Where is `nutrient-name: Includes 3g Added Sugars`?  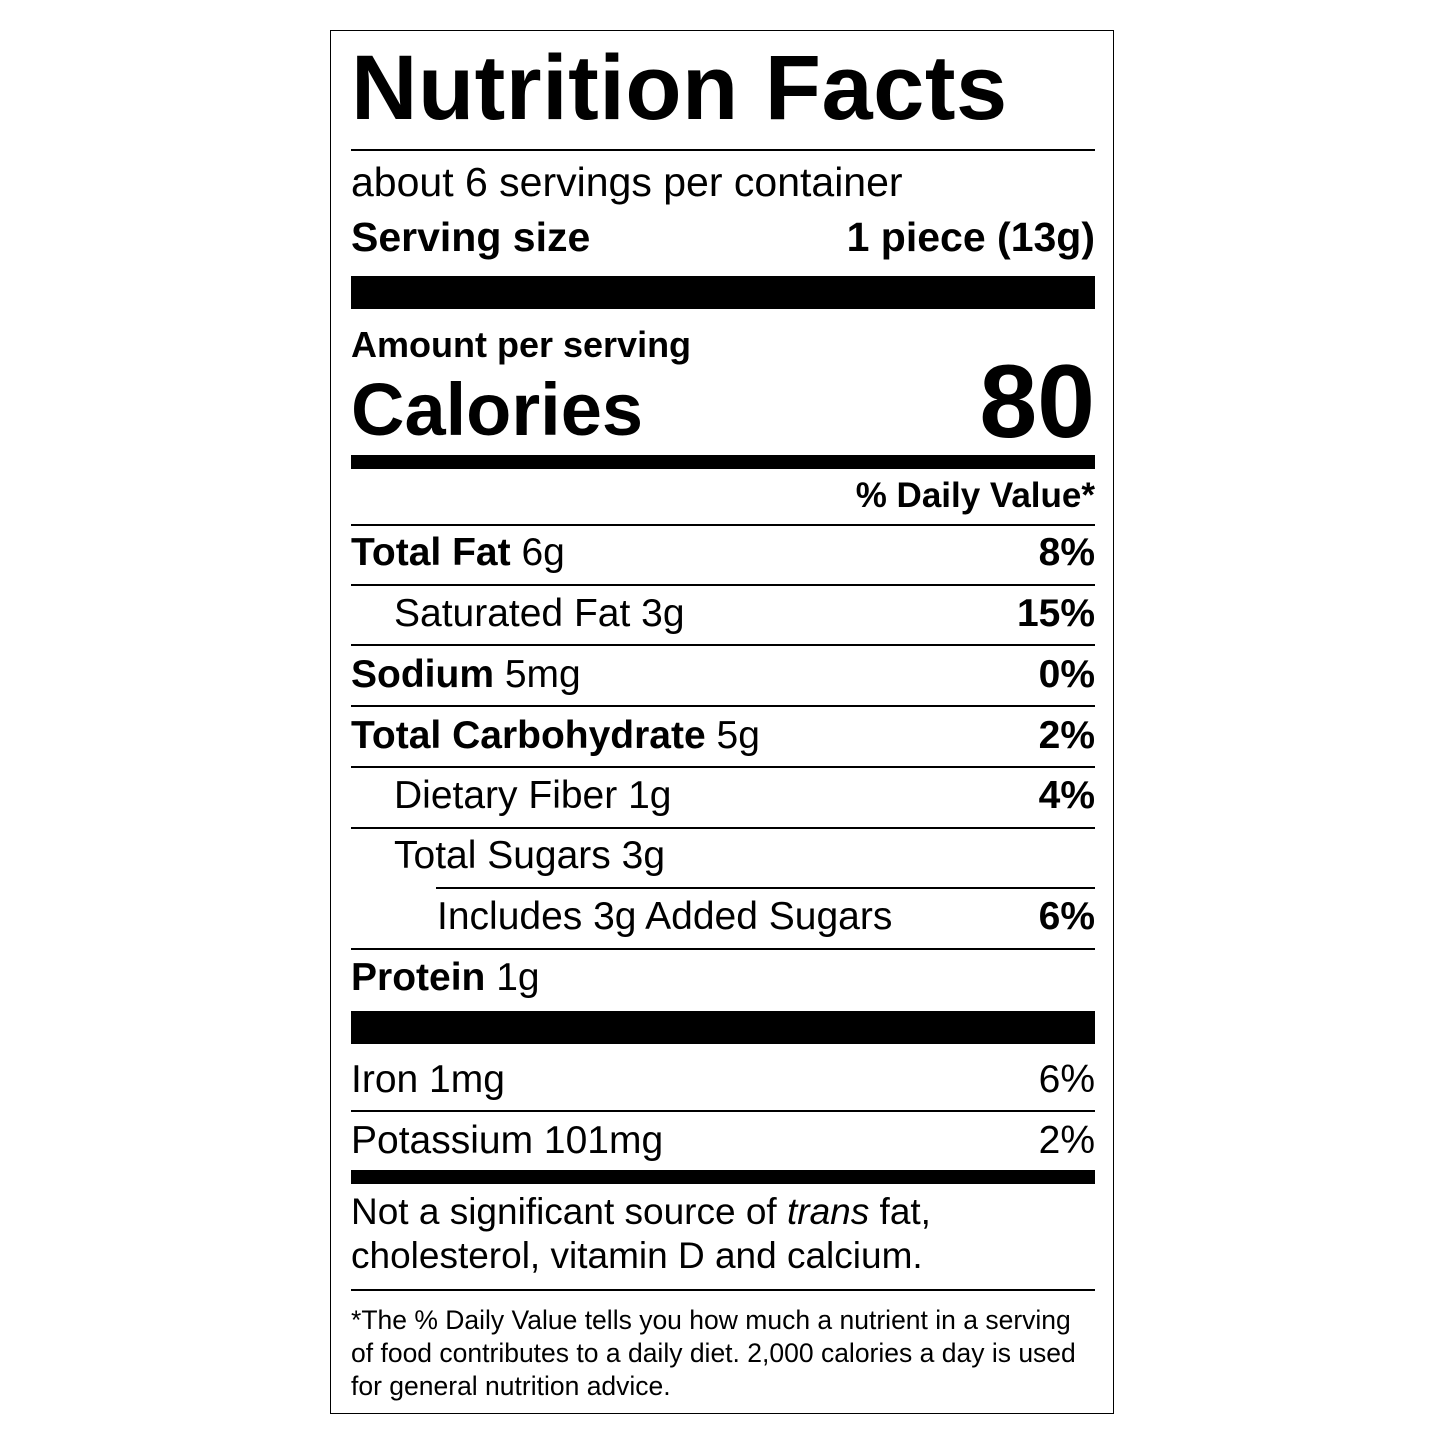 nutrient-name: Includes 3g Added Sugars is located at coordinates (665, 916).